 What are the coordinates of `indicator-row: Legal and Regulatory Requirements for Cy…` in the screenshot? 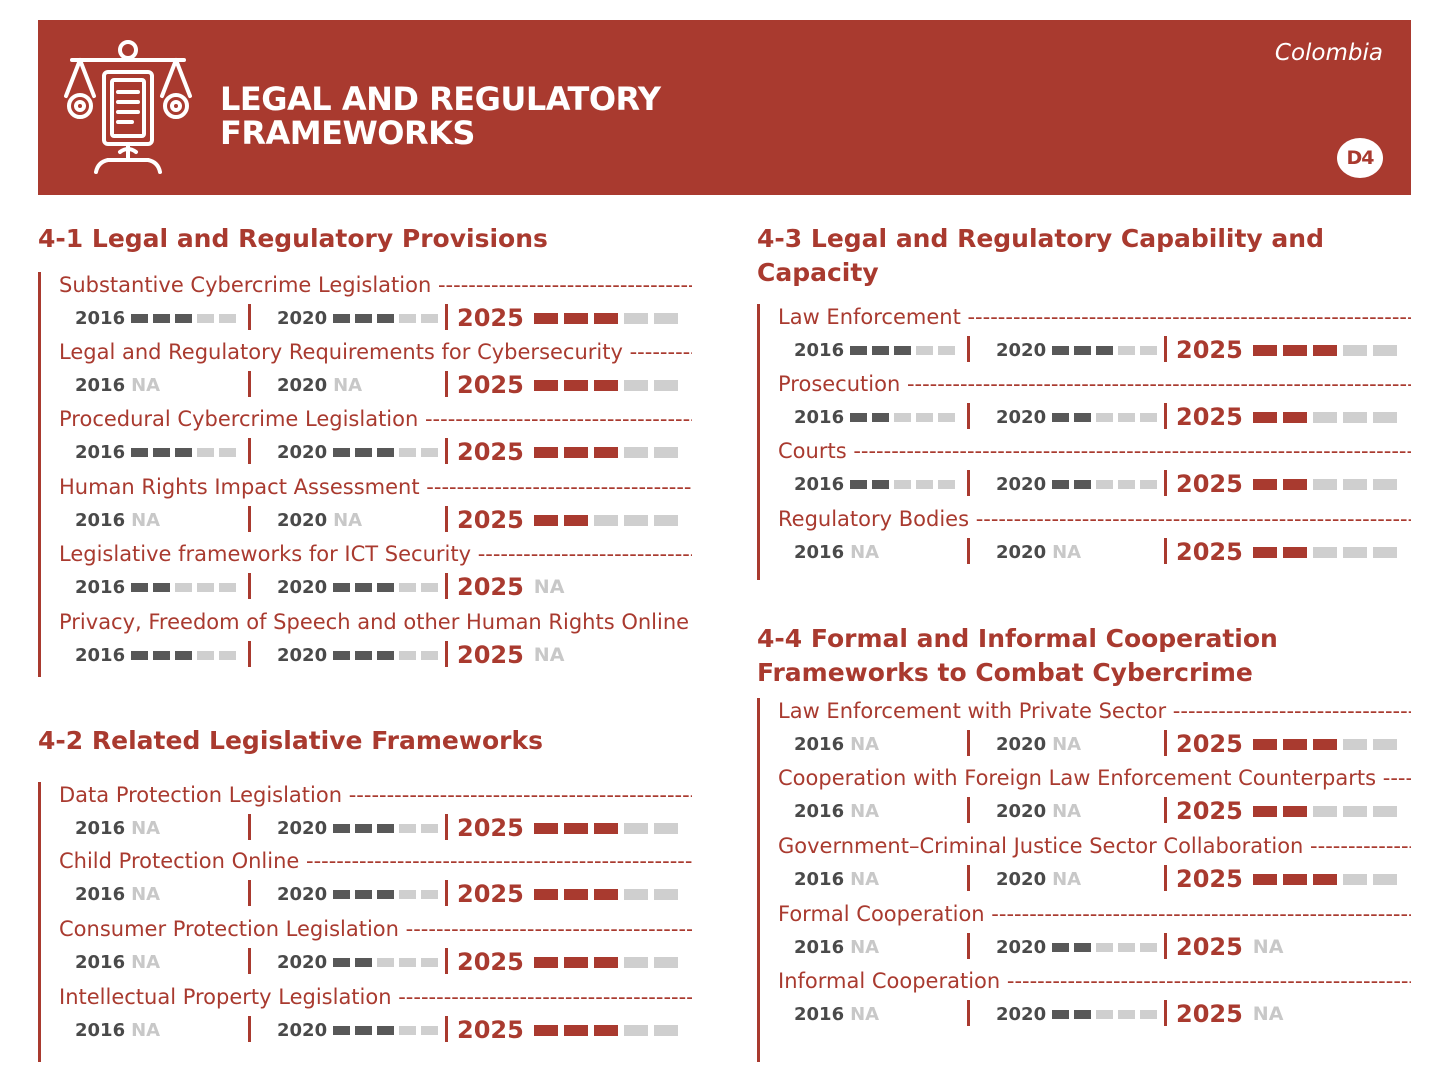 It's located at (375, 371).